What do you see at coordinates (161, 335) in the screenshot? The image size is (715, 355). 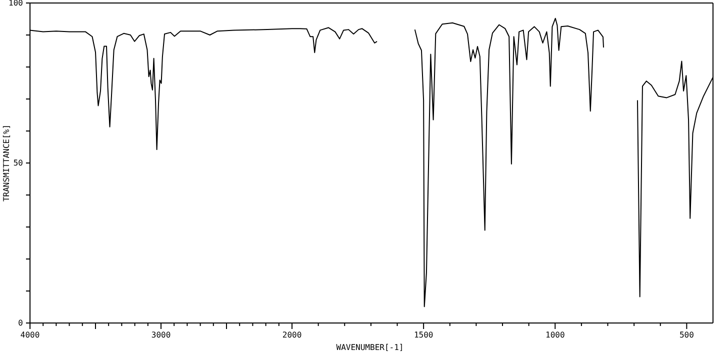 I see `x-tick-label: 3000` at bounding box center [161, 335].